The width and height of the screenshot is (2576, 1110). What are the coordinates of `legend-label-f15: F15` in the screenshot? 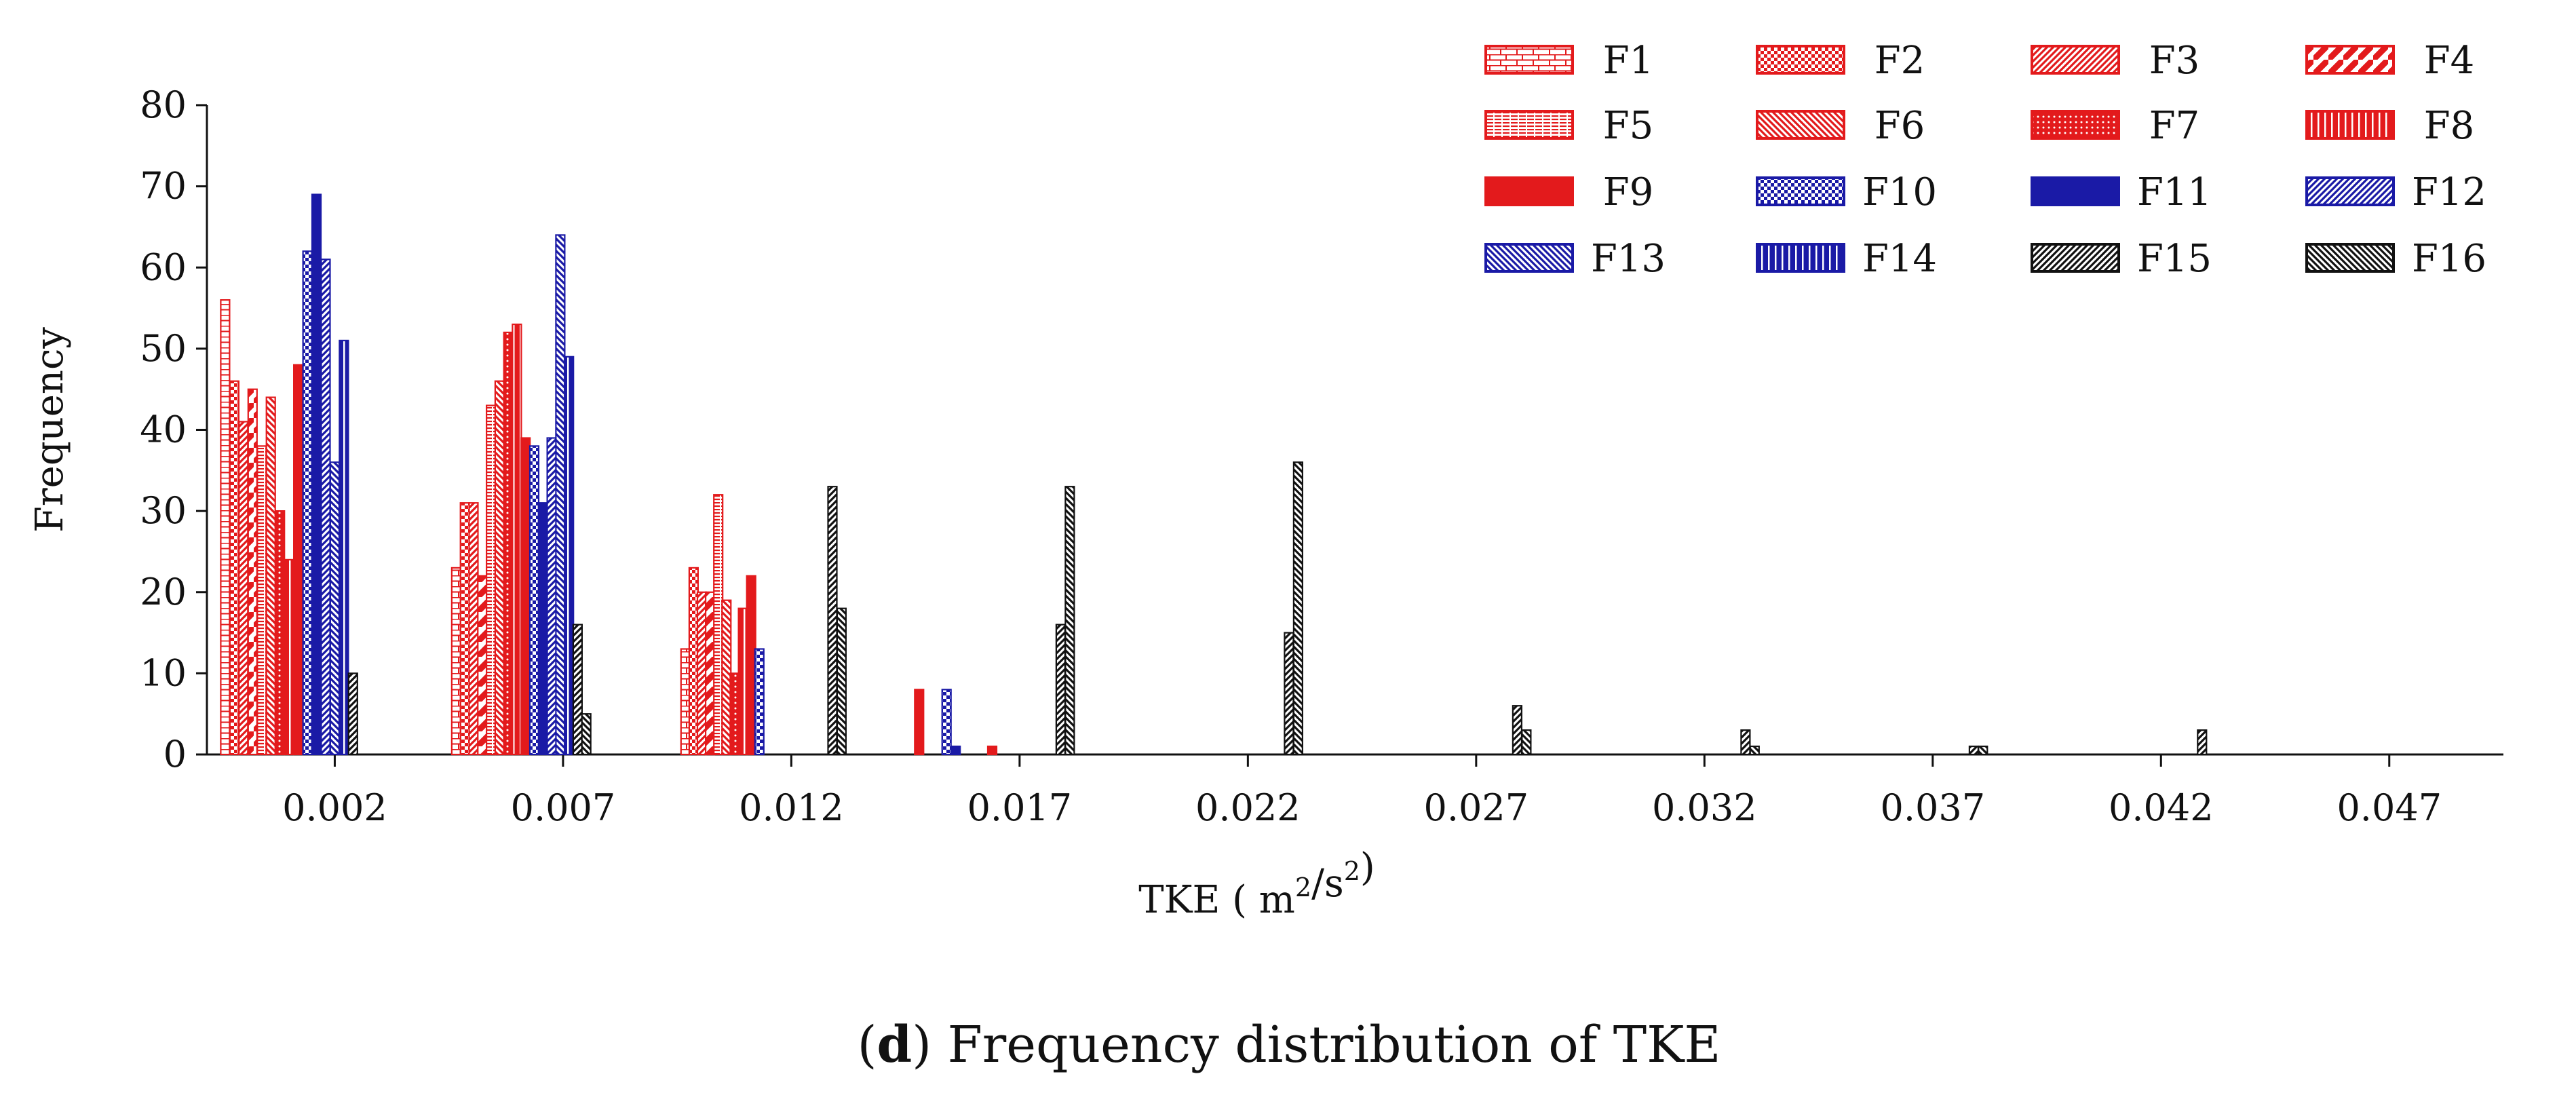 It's located at (2174, 259).